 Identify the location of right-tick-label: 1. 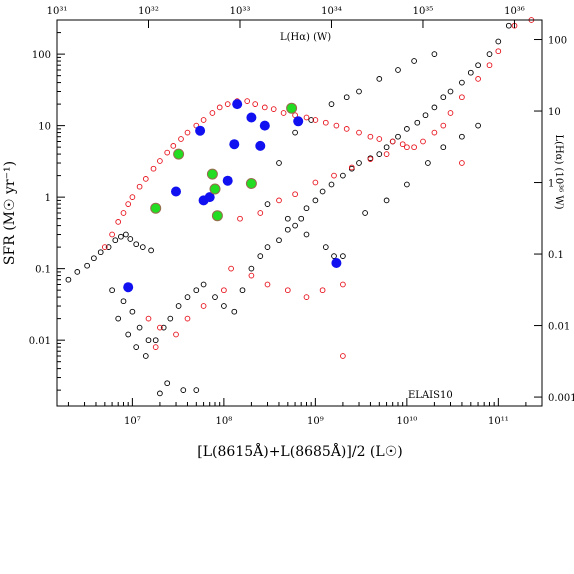
(551, 184).